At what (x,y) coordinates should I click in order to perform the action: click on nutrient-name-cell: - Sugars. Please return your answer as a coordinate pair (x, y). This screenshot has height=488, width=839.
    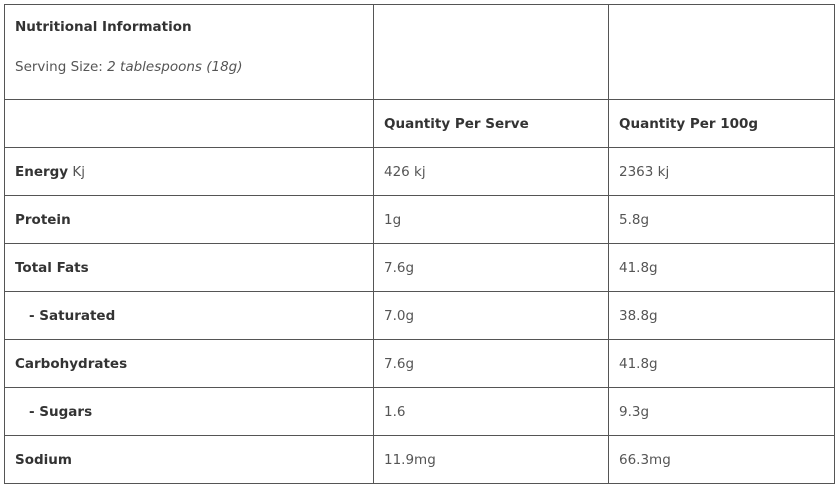
    Looking at the image, I should click on (189, 411).